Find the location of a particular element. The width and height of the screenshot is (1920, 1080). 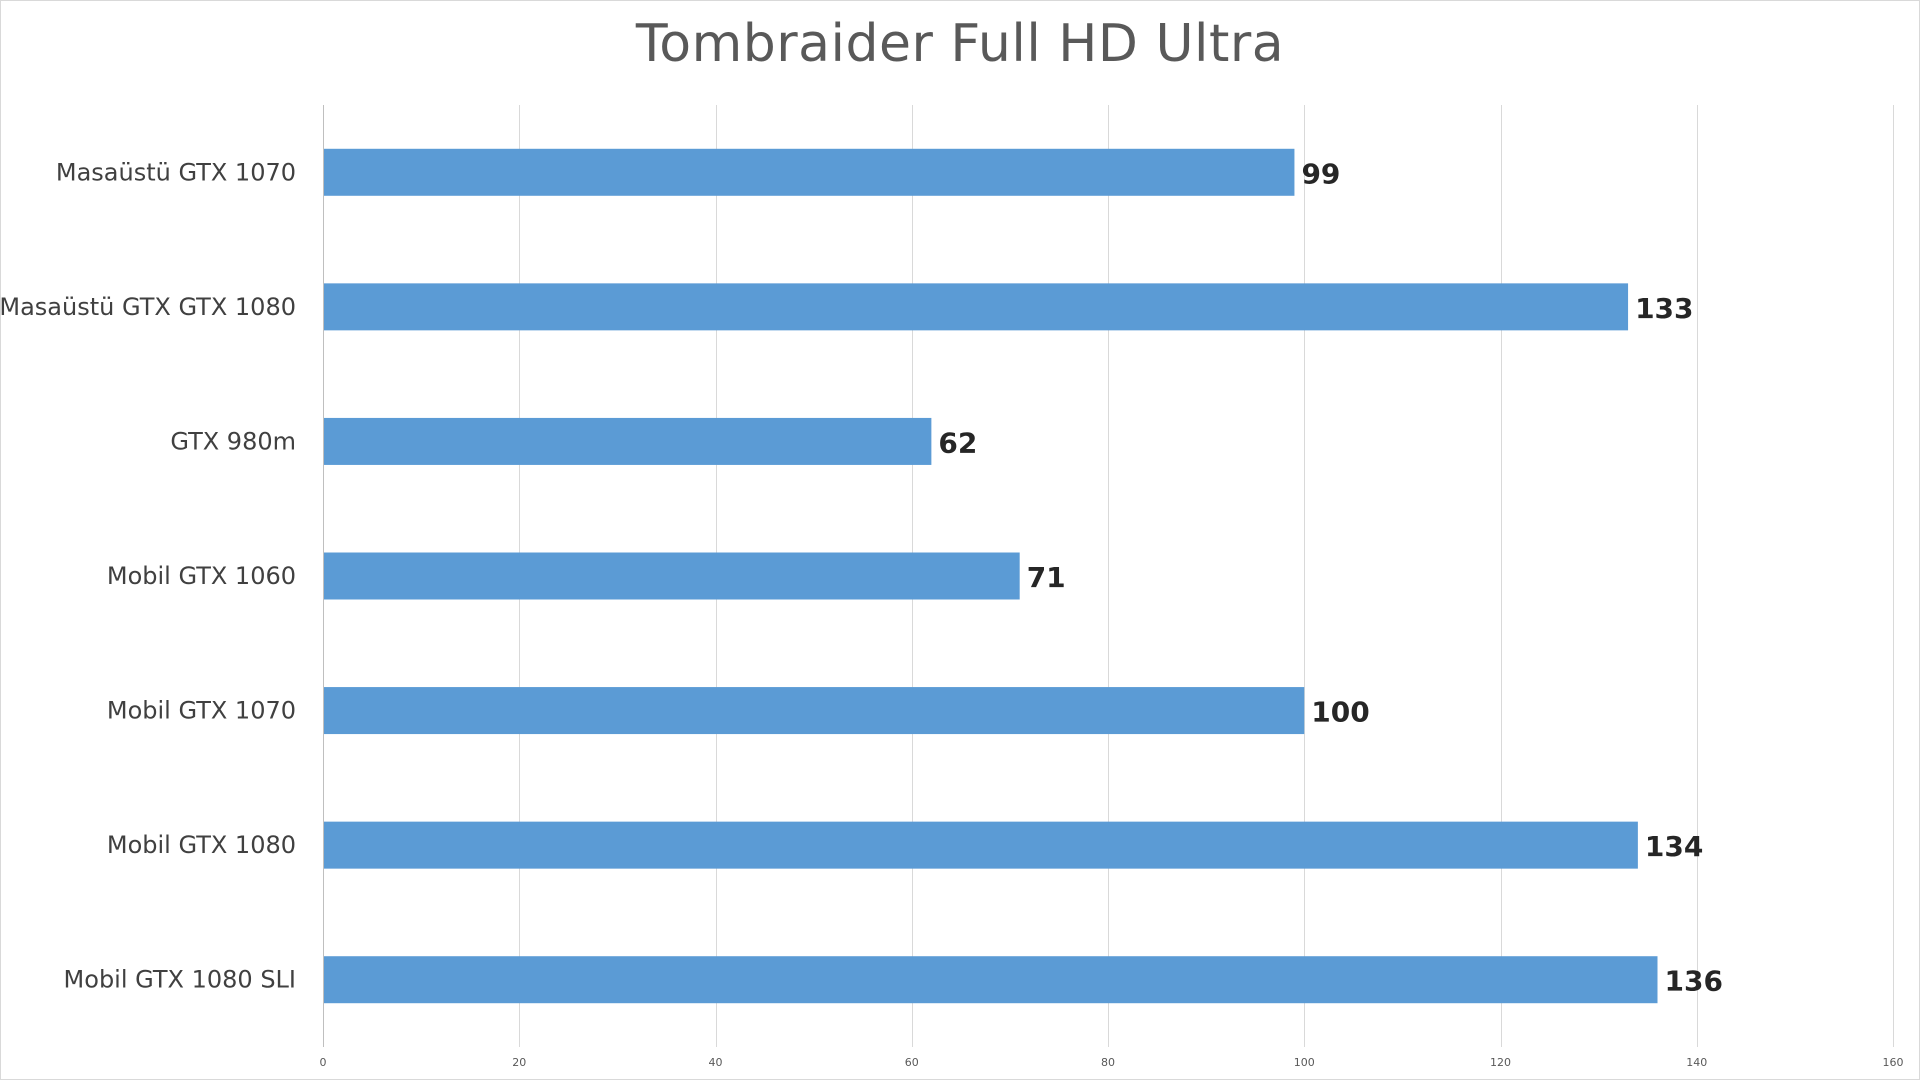

data-label: 136 is located at coordinates (1694, 981).